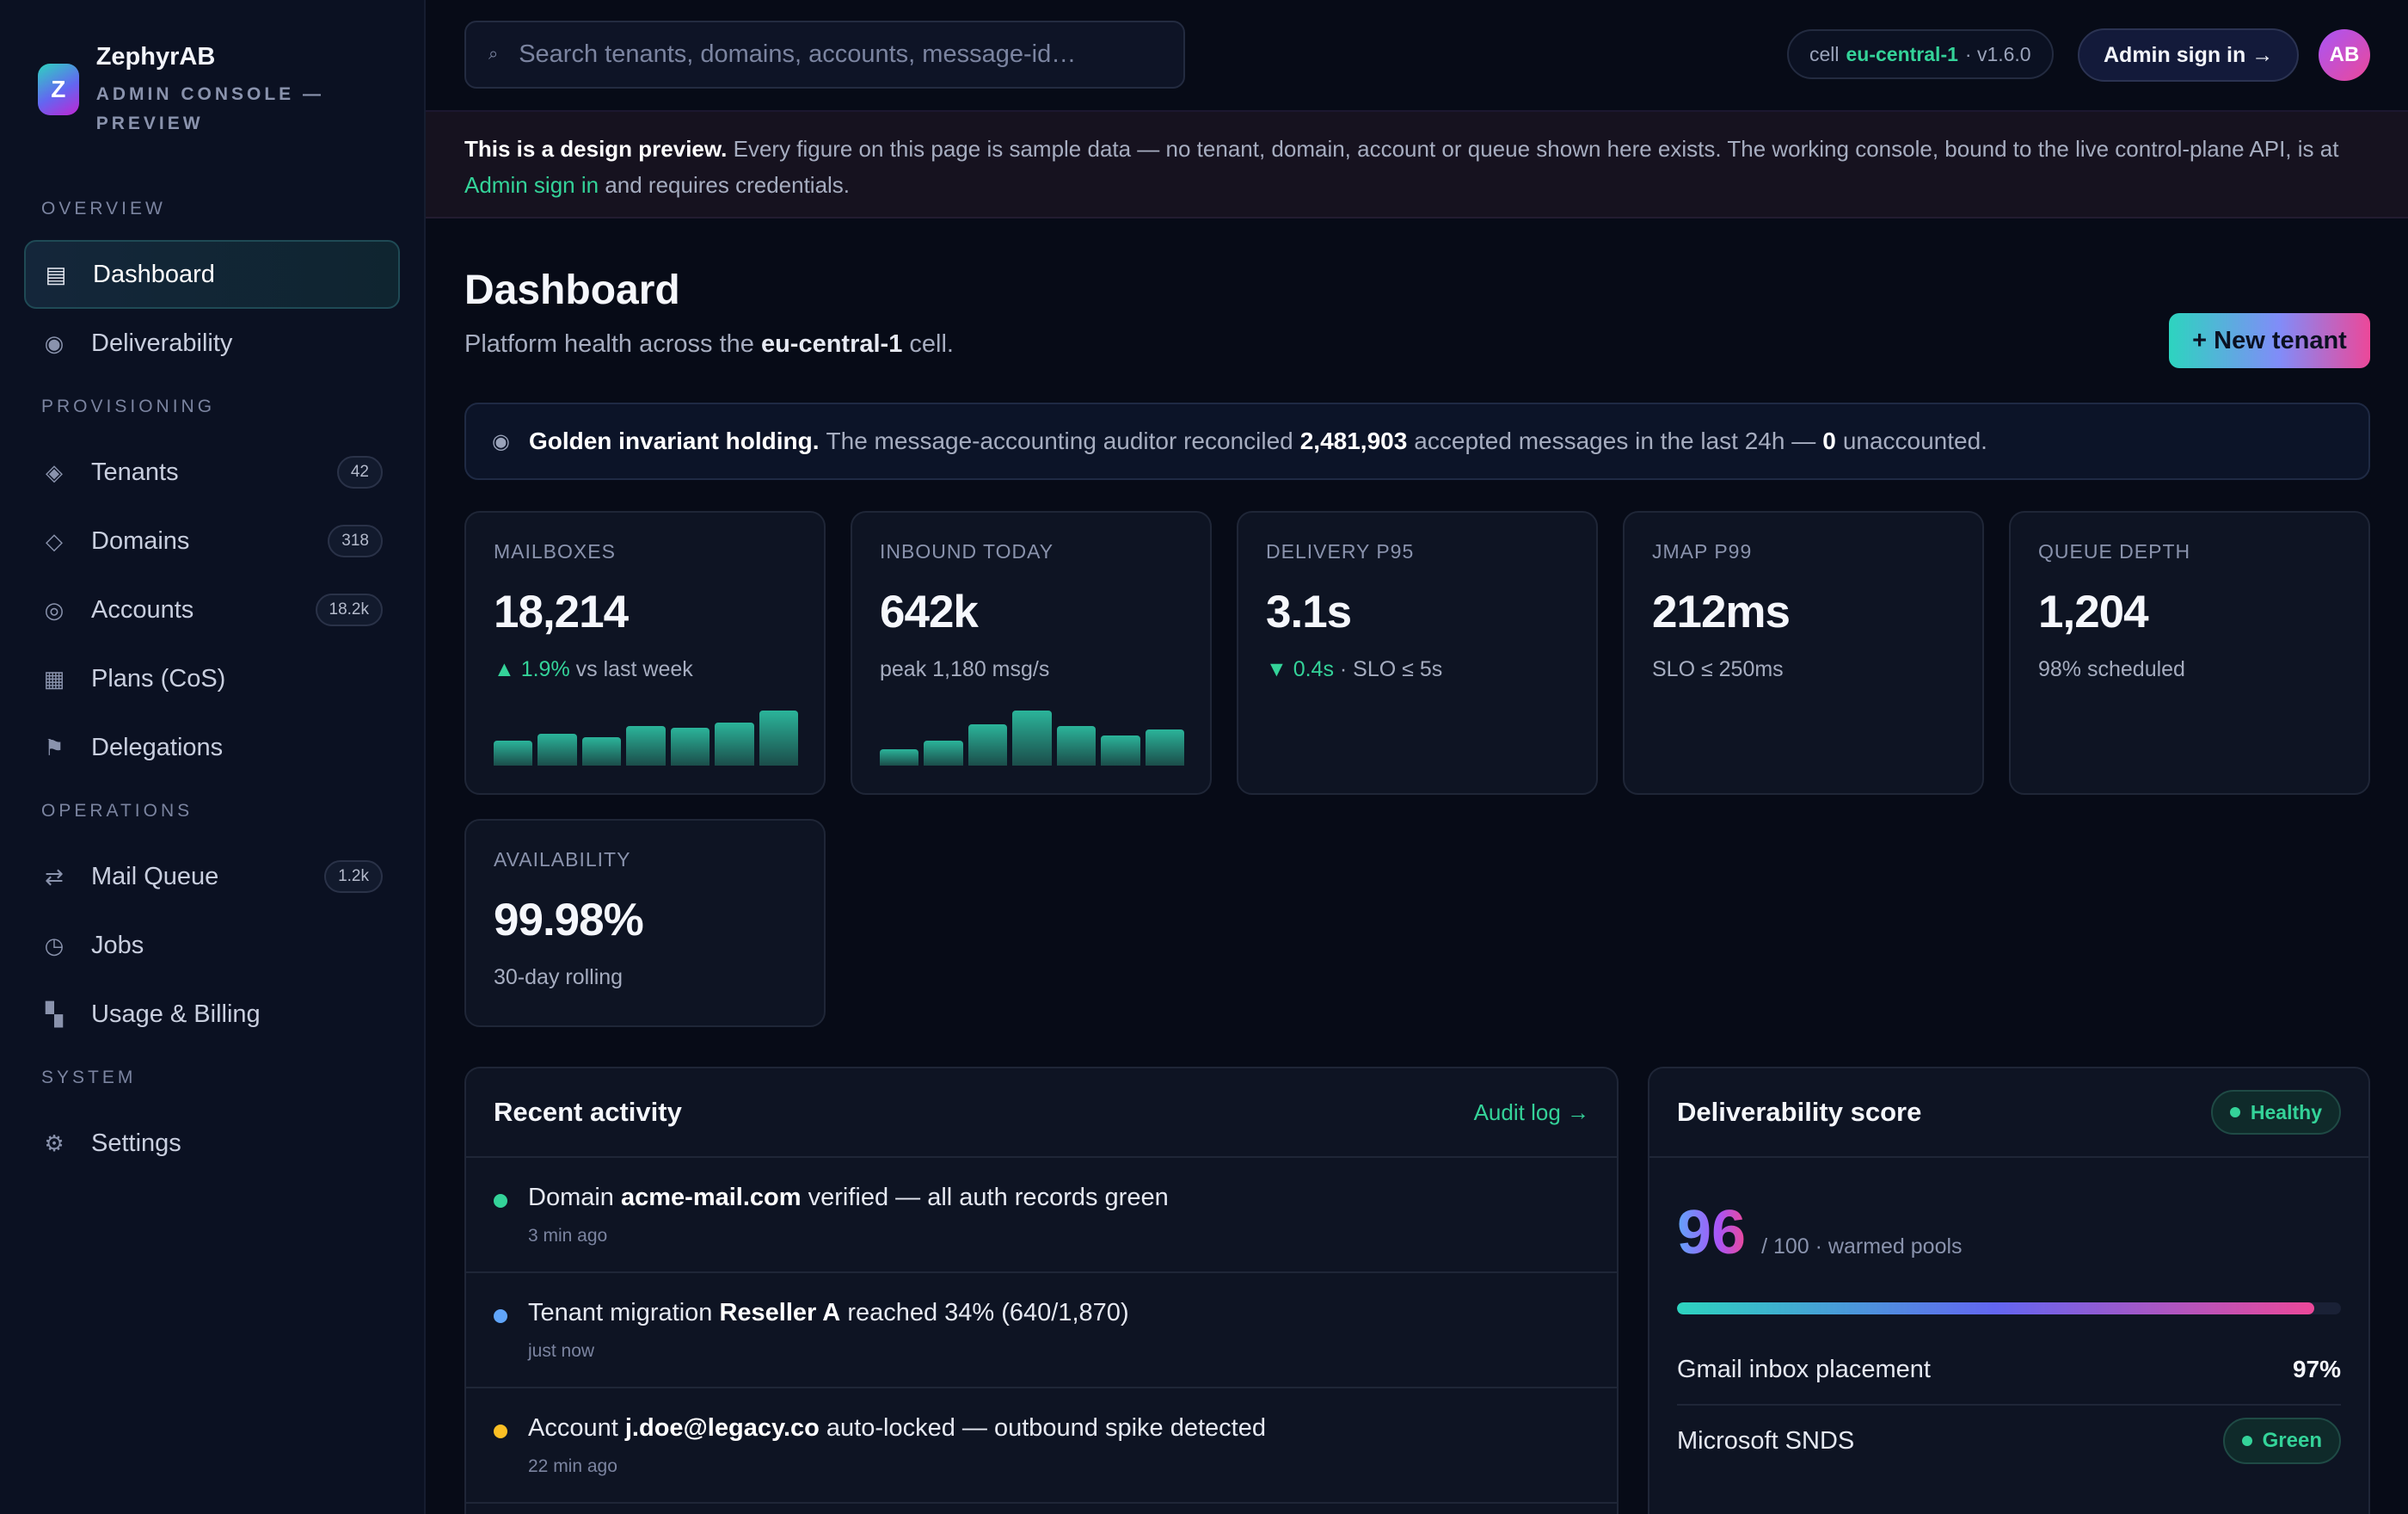 The width and height of the screenshot is (2408, 1514). What do you see at coordinates (571, 1197) in the screenshot?
I see `activity-pre: Domain` at bounding box center [571, 1197].